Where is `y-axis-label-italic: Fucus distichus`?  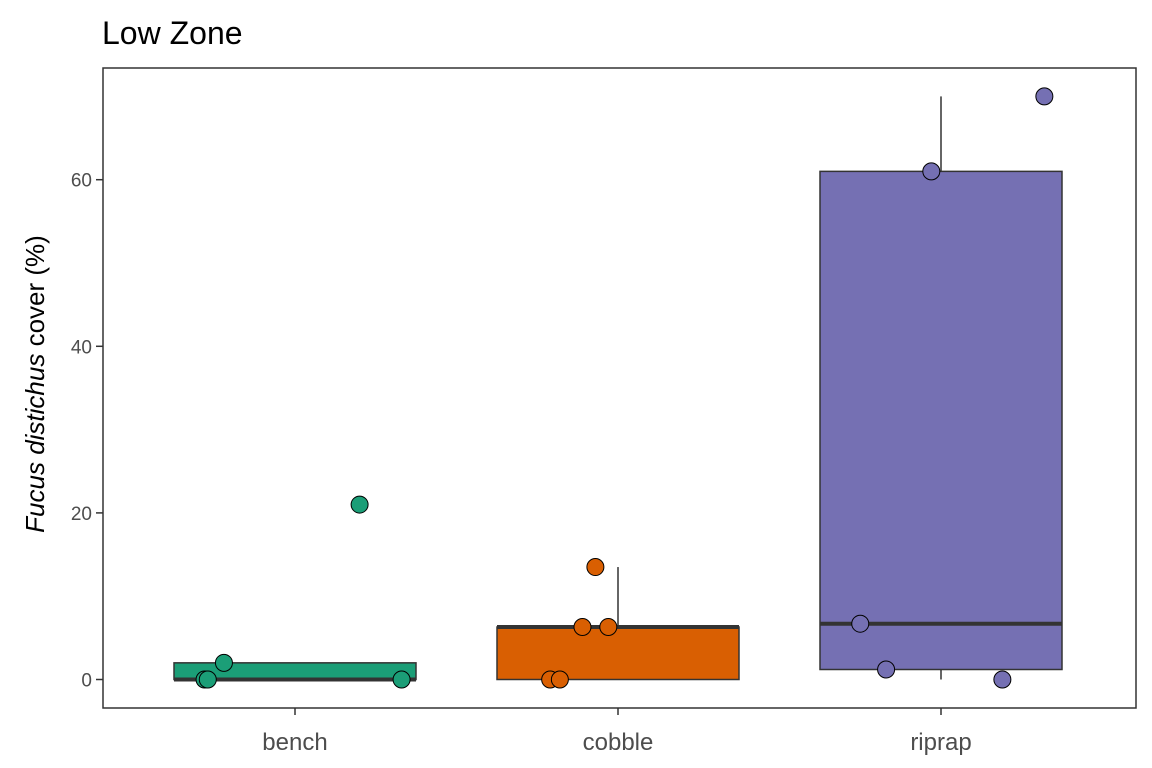
y-axis-label-italic: Fucus distichus is located at coordinates (35, 443).